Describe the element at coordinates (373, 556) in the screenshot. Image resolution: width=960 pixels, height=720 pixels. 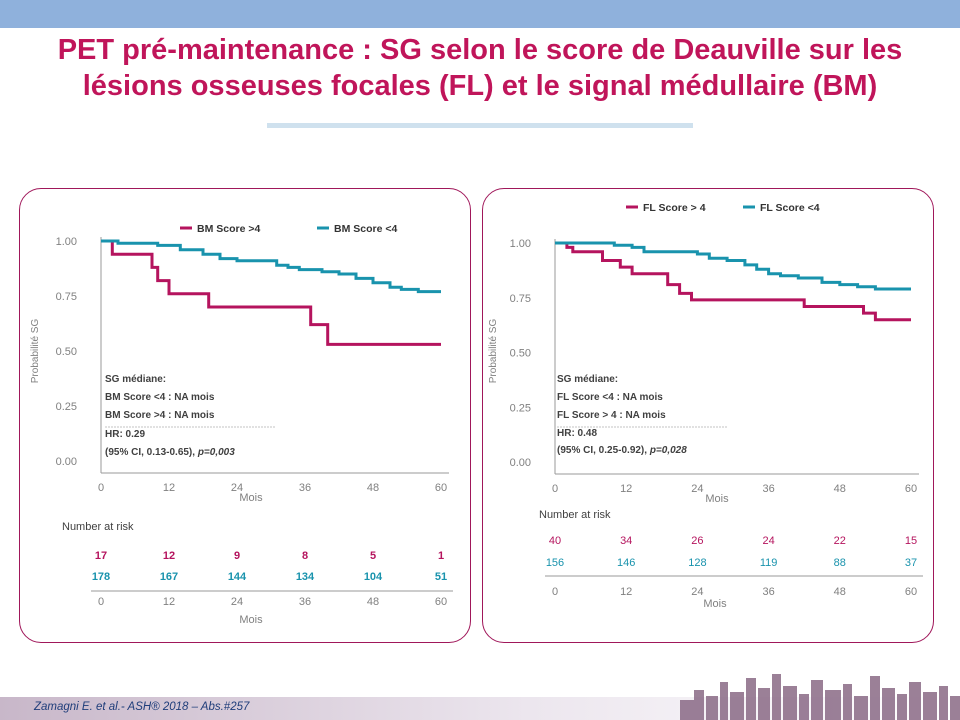
I see `risk-value: 5` at that location.